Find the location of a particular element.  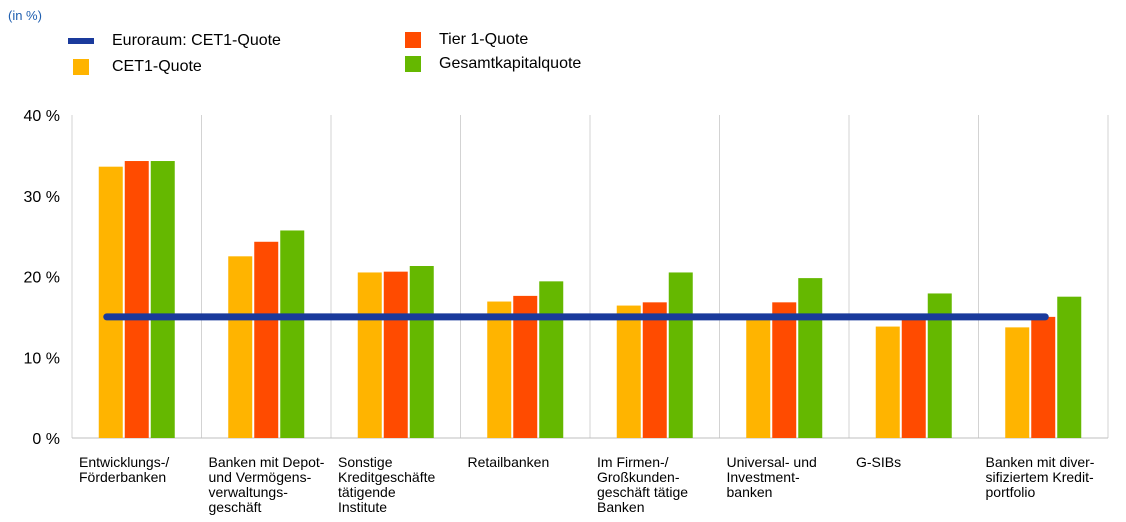

legend-item-tier1: Tier 1-Quote is located at coordinates (466, 40).